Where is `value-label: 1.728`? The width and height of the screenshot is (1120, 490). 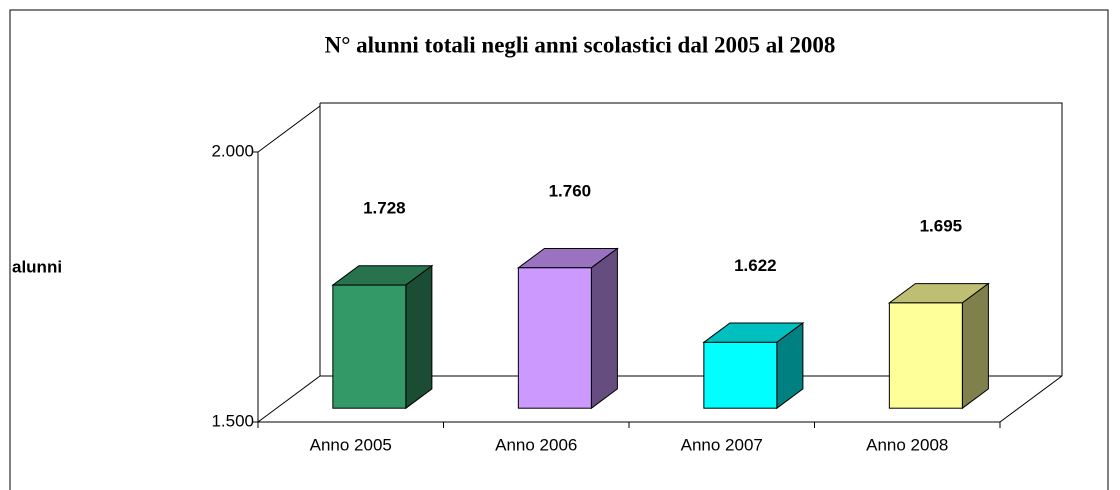 value-label: 1.728 is located at coordinates (384, 208).